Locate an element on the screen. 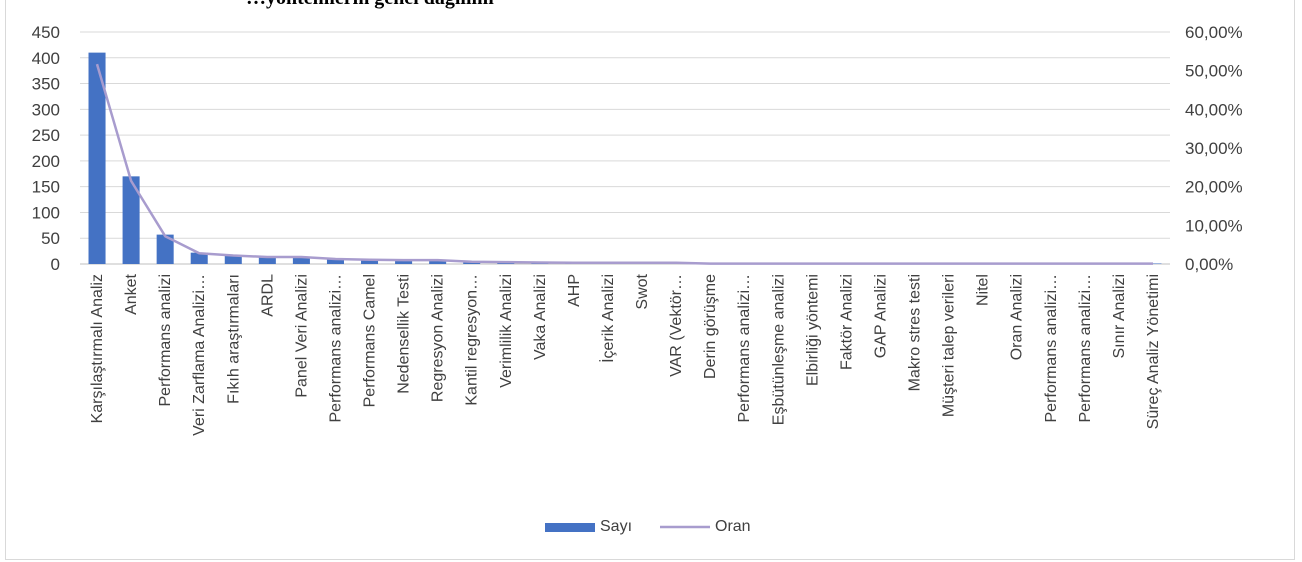  legend-label-oran: Oran is located at coordinates (733, 526).